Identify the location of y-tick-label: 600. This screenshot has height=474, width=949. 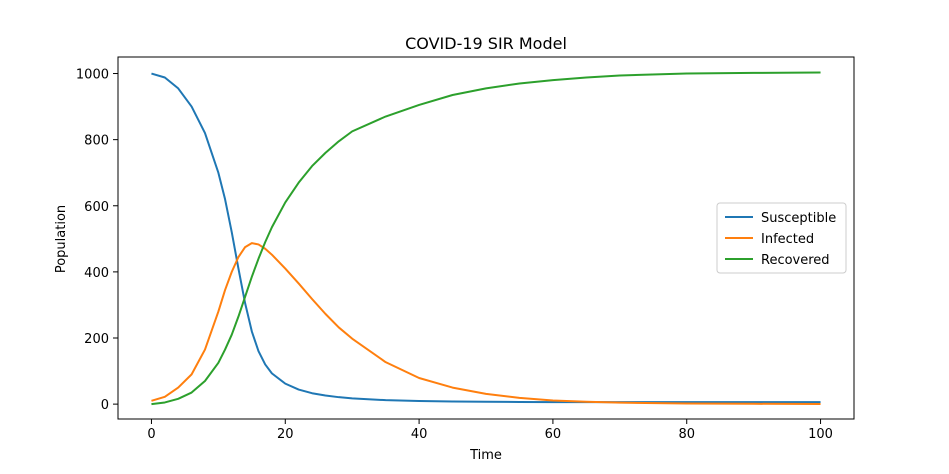
(96, 207).